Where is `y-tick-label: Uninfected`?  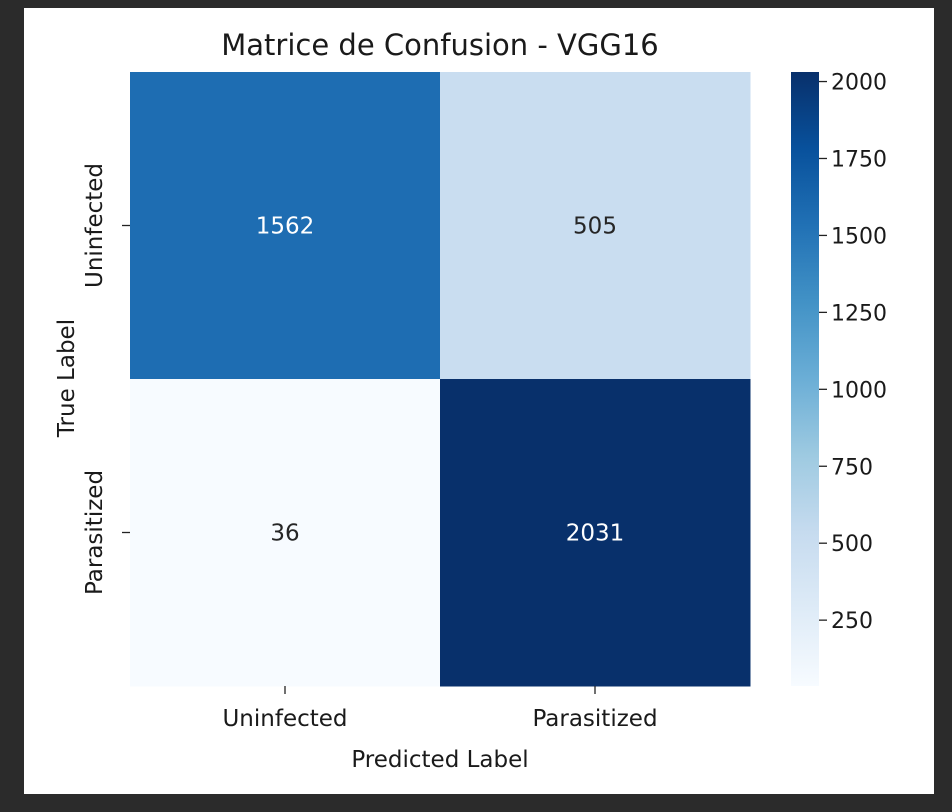 y-tick-label: Uninfected is located at coordinates (95, 225).